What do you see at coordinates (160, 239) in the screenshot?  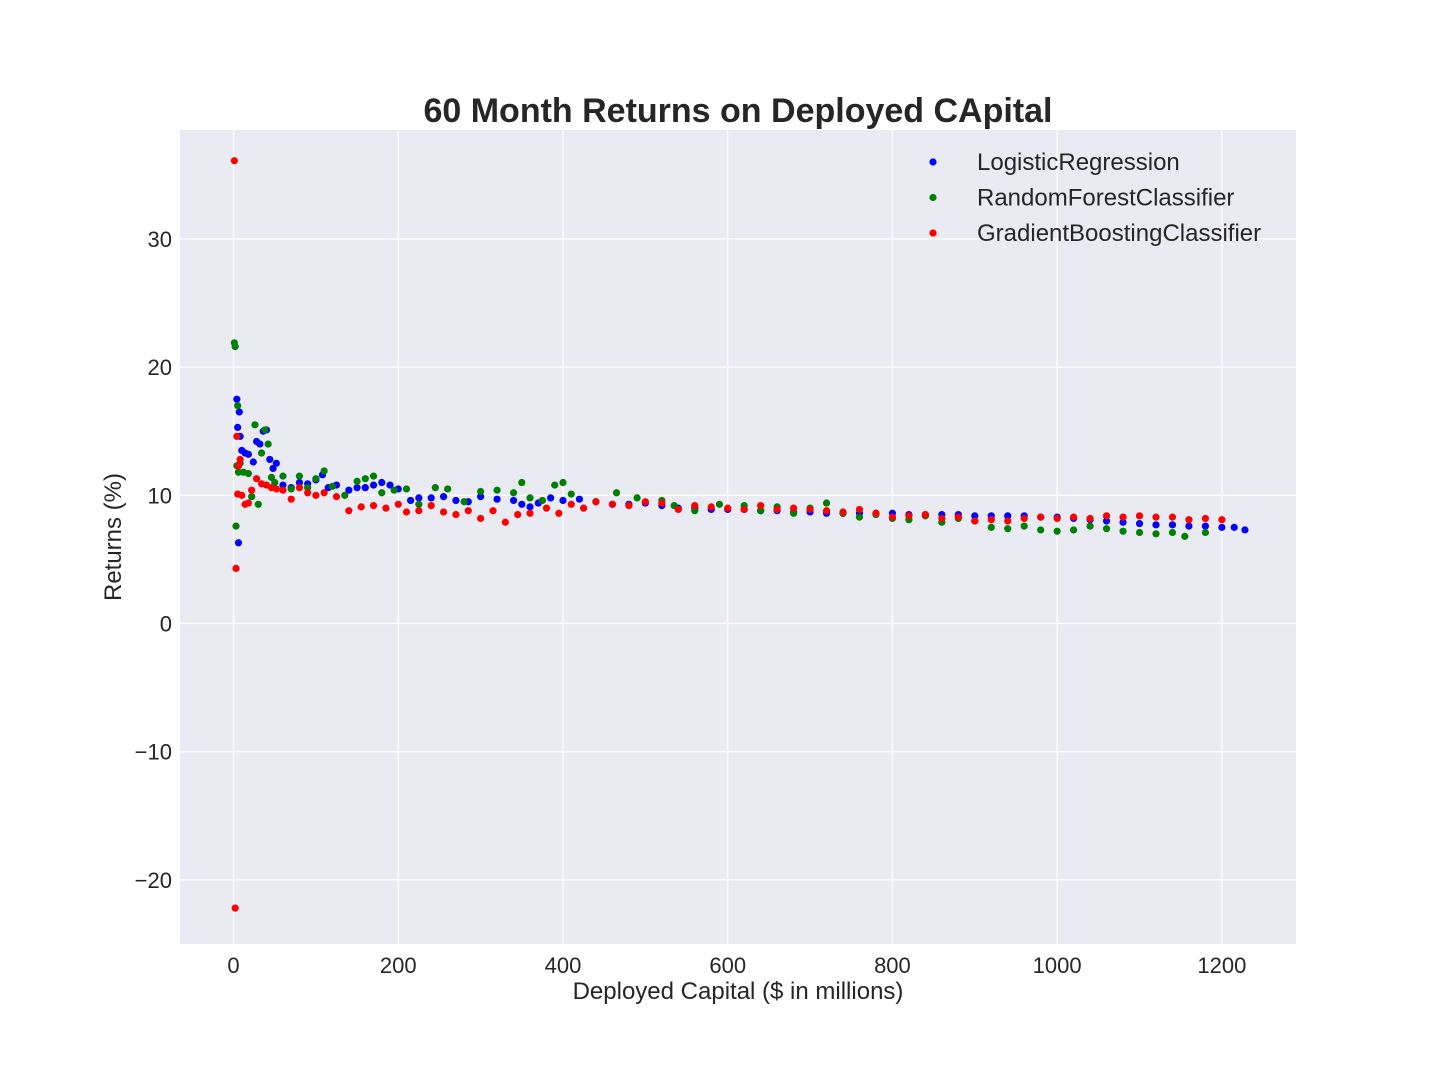 I see `y-tick-label: 30` at bounding box center [160, 239].